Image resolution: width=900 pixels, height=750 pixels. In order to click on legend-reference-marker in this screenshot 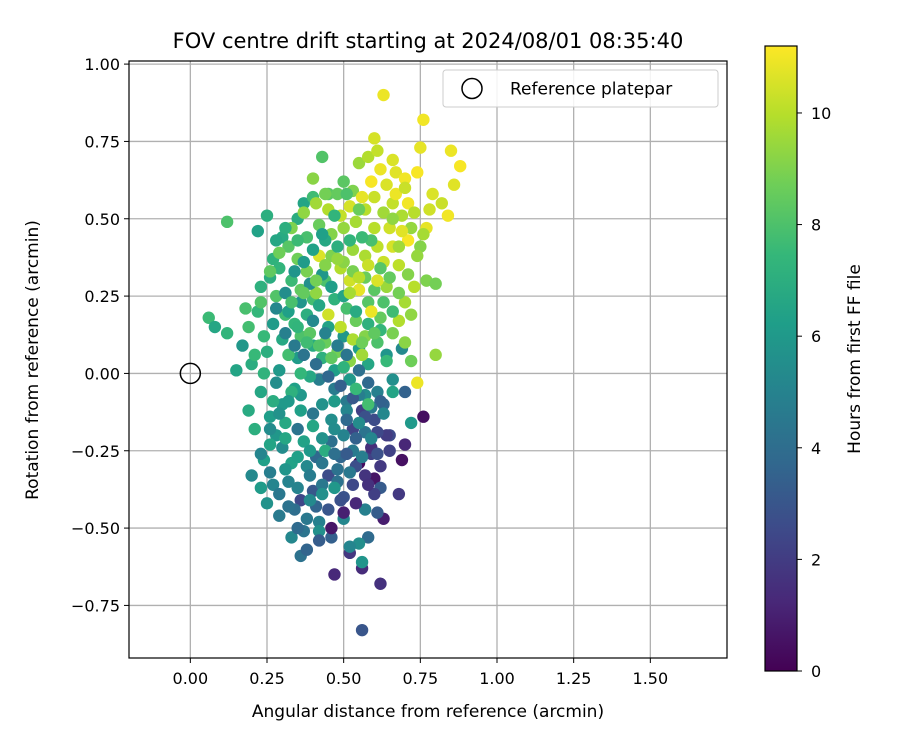, I will do `click(472, 88)`.